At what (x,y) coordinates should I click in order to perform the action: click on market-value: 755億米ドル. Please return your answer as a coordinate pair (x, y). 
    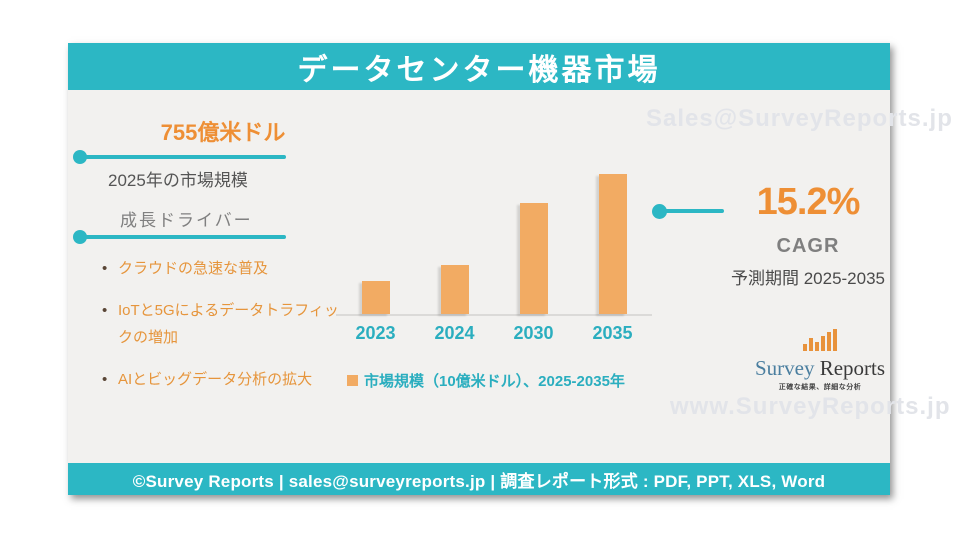
    Looking at the image, I should click on (223, 132).